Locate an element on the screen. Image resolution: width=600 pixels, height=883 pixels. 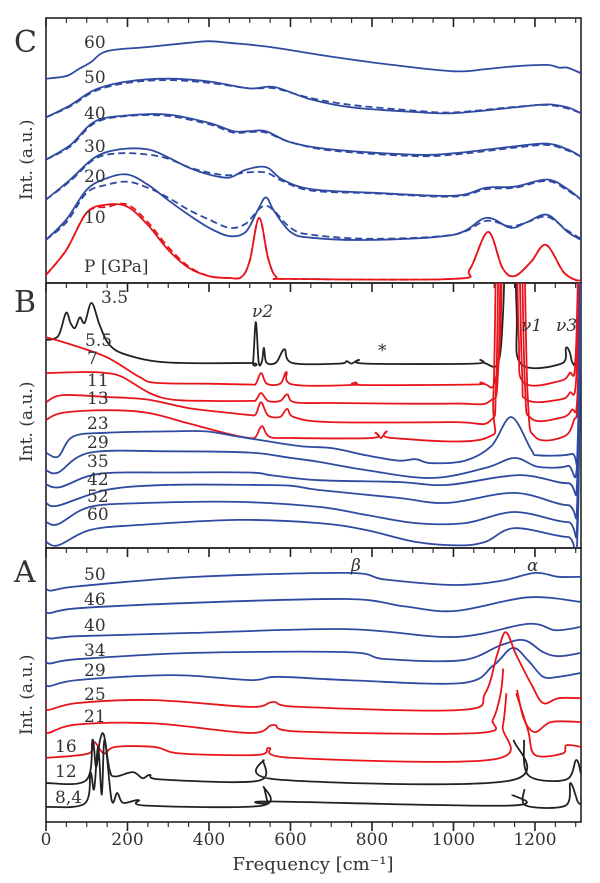
series-label: 46 is located at coordinates (95, 600).